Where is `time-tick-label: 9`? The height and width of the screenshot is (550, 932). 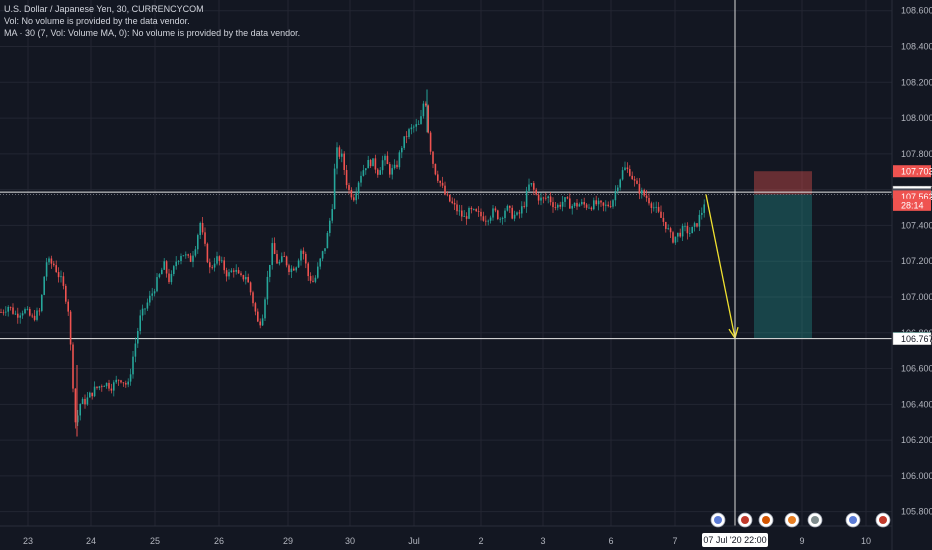 time-tick-label: 9 is located at coordinates (801, 541).